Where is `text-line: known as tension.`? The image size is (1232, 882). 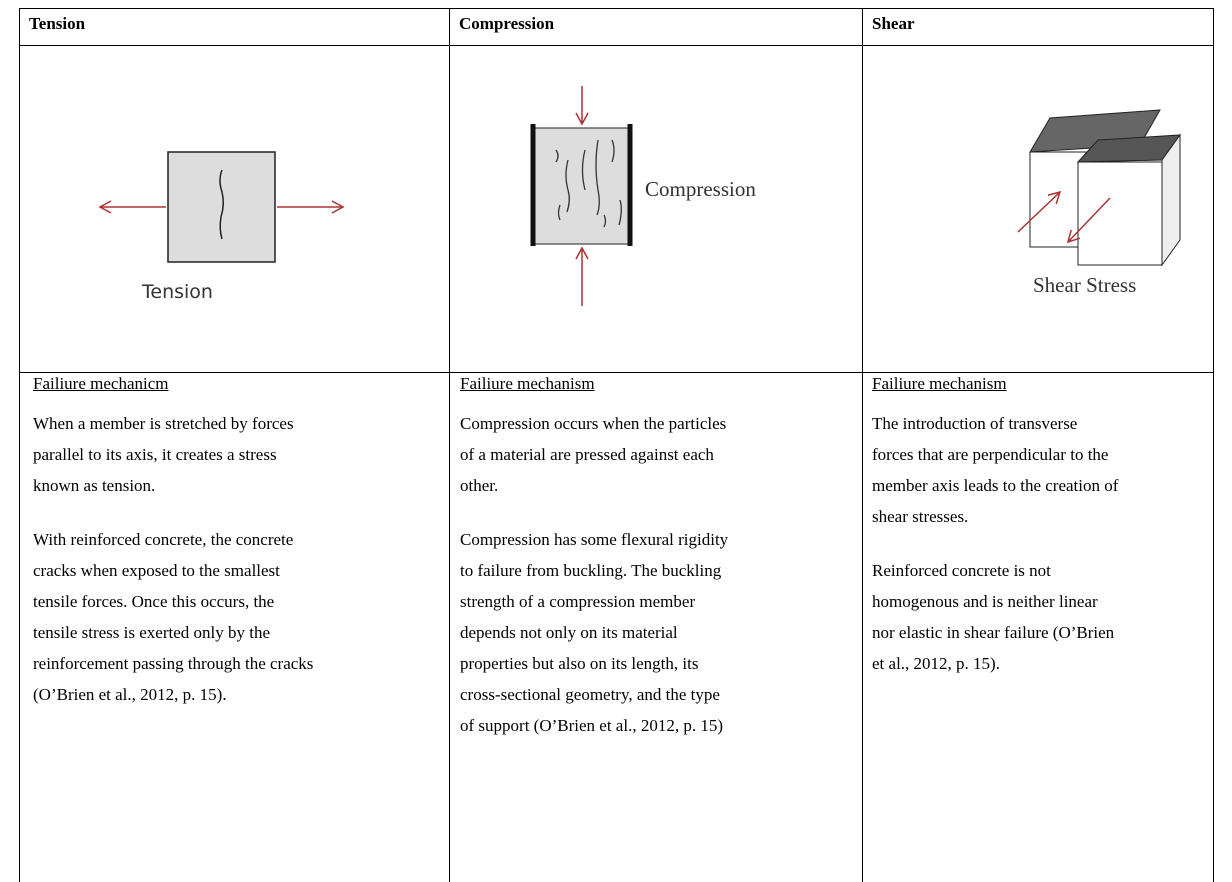 text-line: known as tension. is located at coordinates (94, 485).